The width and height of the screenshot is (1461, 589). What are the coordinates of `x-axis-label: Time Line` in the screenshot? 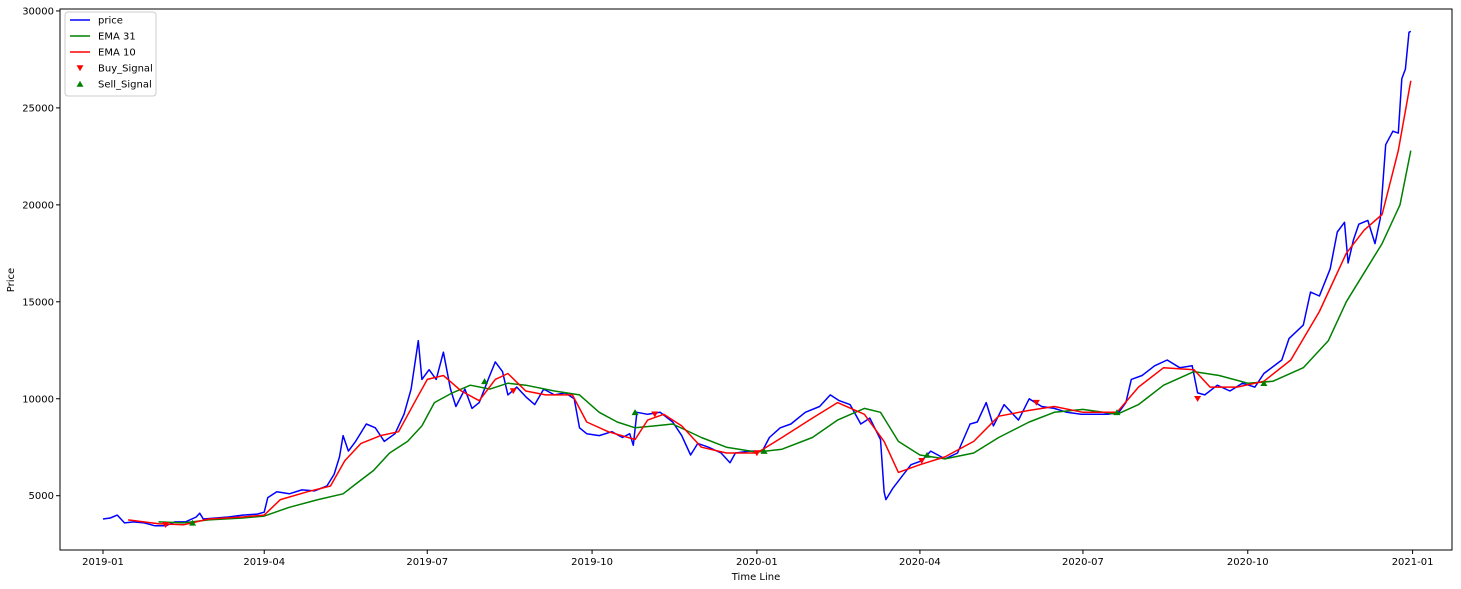 It's located at (756, 577).